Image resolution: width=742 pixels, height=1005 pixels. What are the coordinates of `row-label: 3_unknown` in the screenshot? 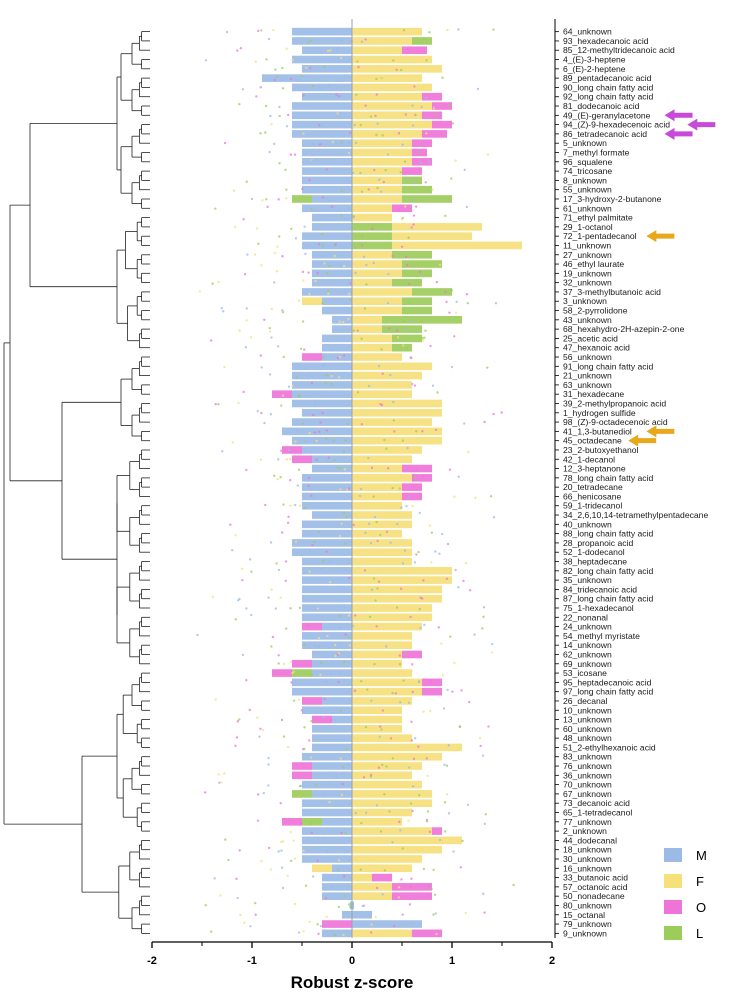 It's located at (585, 301).